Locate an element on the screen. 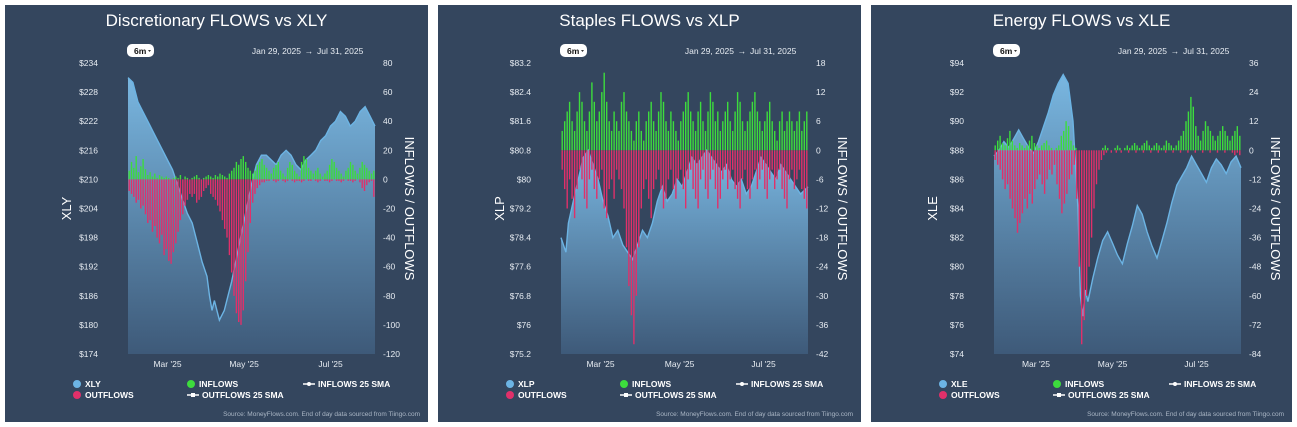 The height and width of the screenshot is (427, 1297). left-tick-label: $86 is located at coordinates (957, 179).